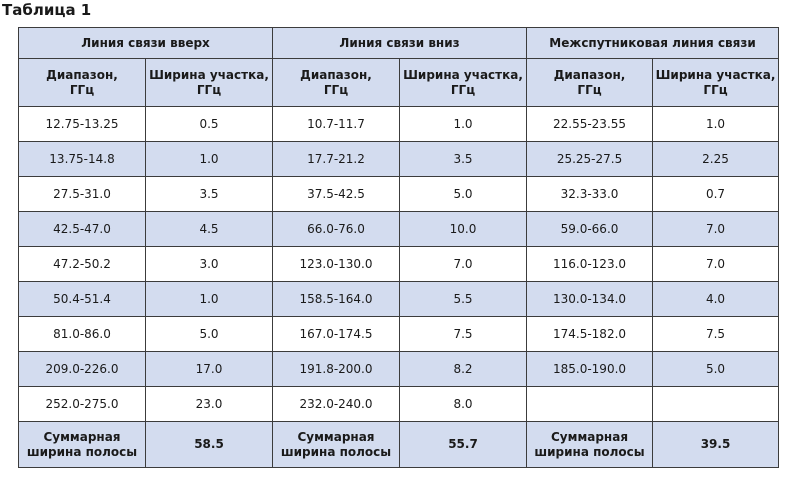 This screenshot has width=800, height=484. What do you see at coordinates (82, 264) in the screenshot?
I see `range-cell: 47.2-50.2` at bounding box center [82, 264].